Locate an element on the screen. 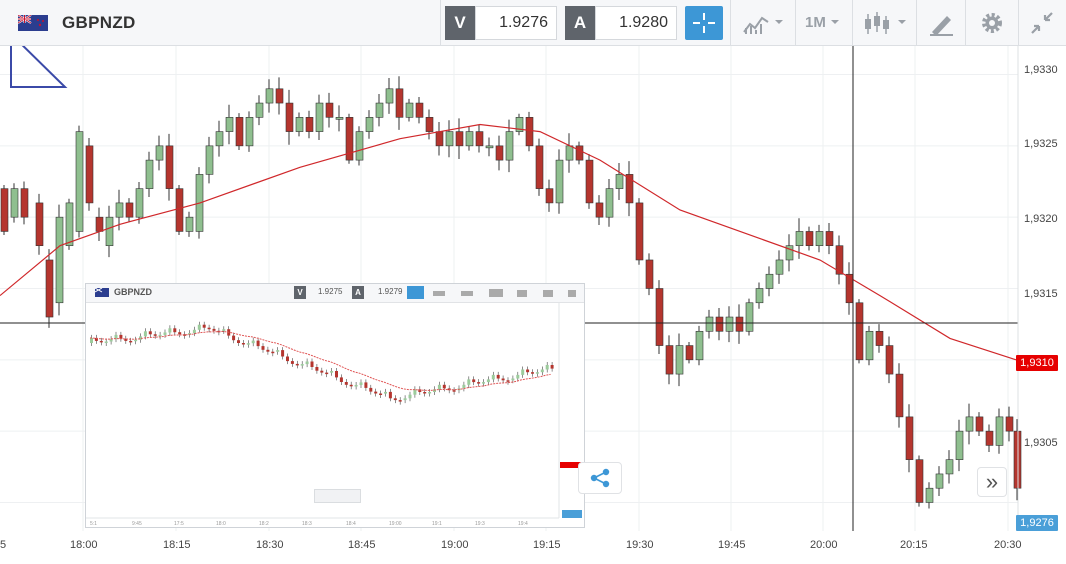  ask-price: 1.9280 is located at coordinates (636, 23).